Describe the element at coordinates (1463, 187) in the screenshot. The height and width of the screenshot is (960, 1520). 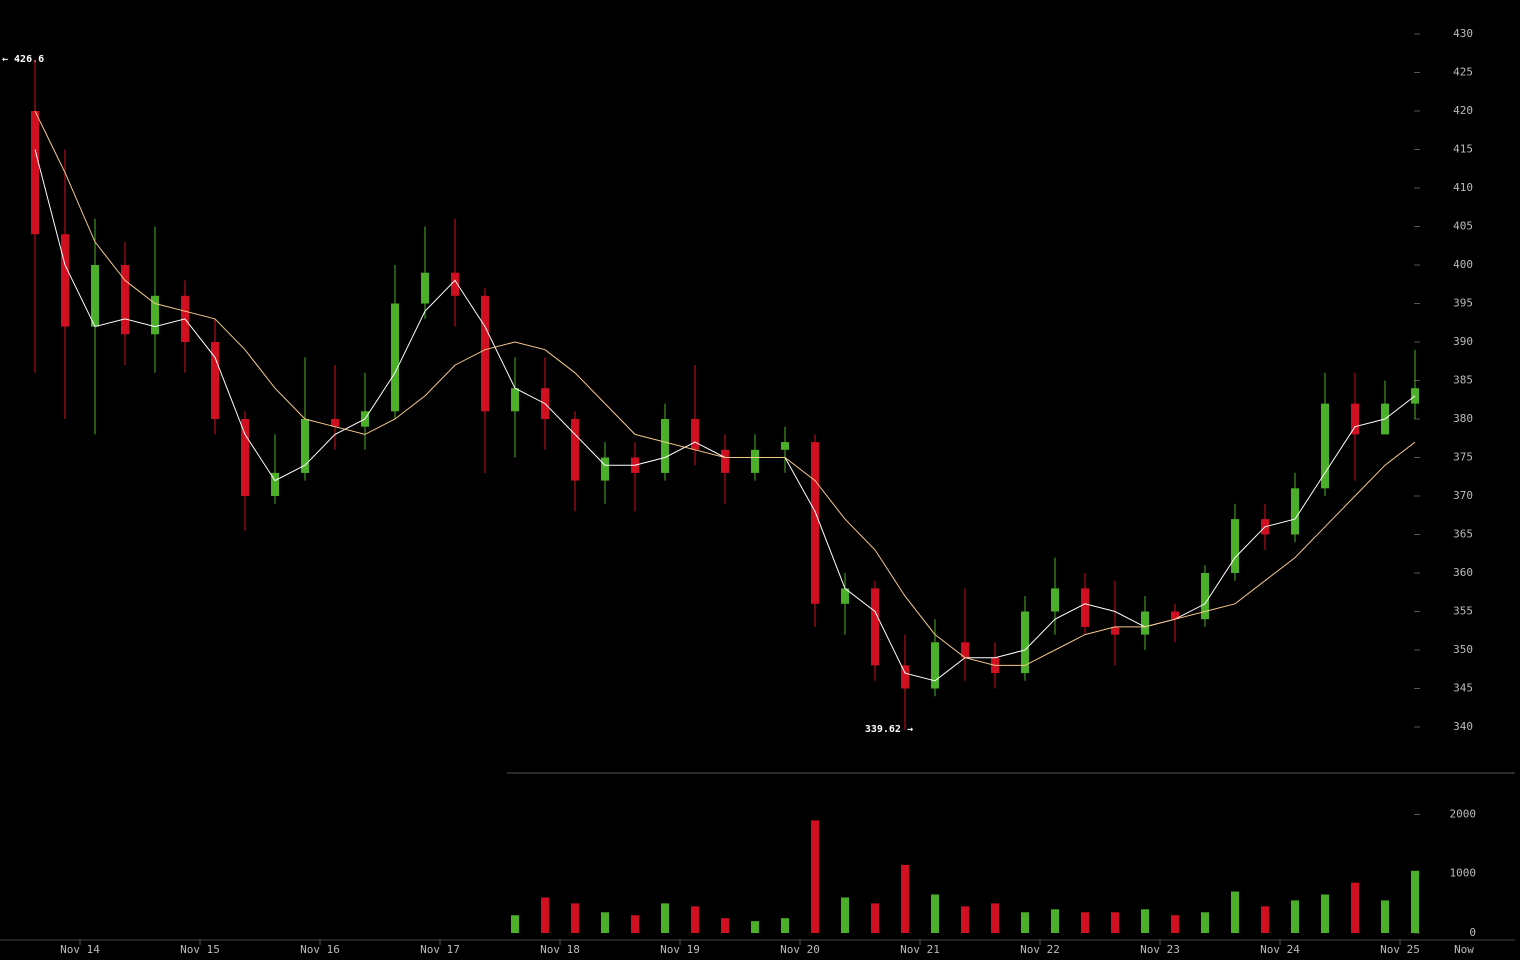
I see `y-tick-label: 410` at that location.